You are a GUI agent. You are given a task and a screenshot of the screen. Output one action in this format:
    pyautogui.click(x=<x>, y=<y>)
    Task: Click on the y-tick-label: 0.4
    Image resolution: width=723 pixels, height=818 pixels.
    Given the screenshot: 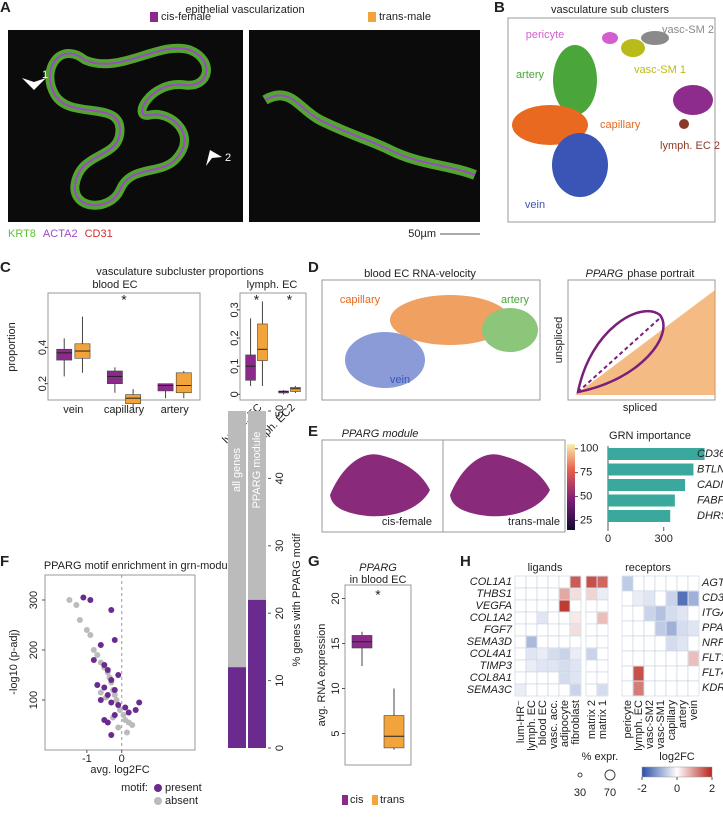 What is the action you would take?
    pyautogui.click(x=43, y=347)
    